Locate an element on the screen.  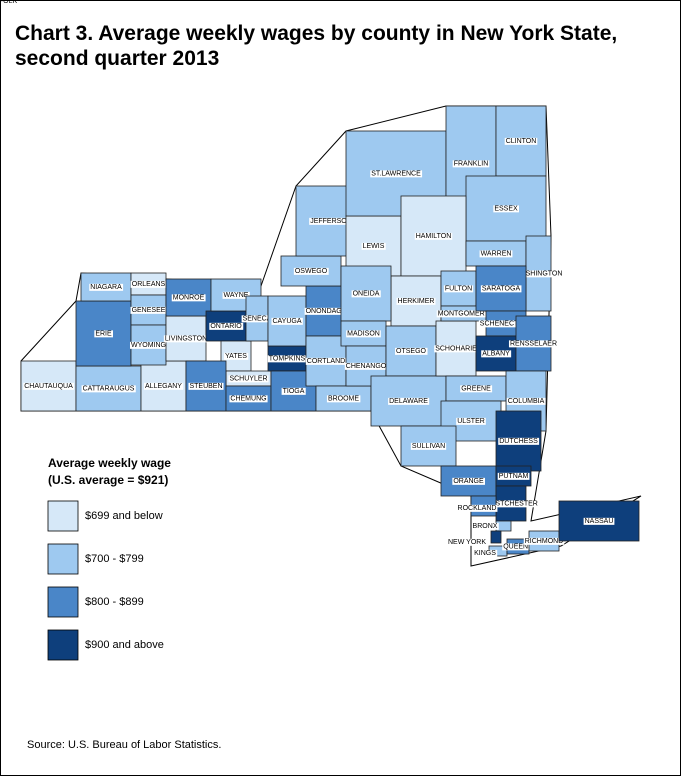
county-label: LEWIS is located at coordinates (374, 246).